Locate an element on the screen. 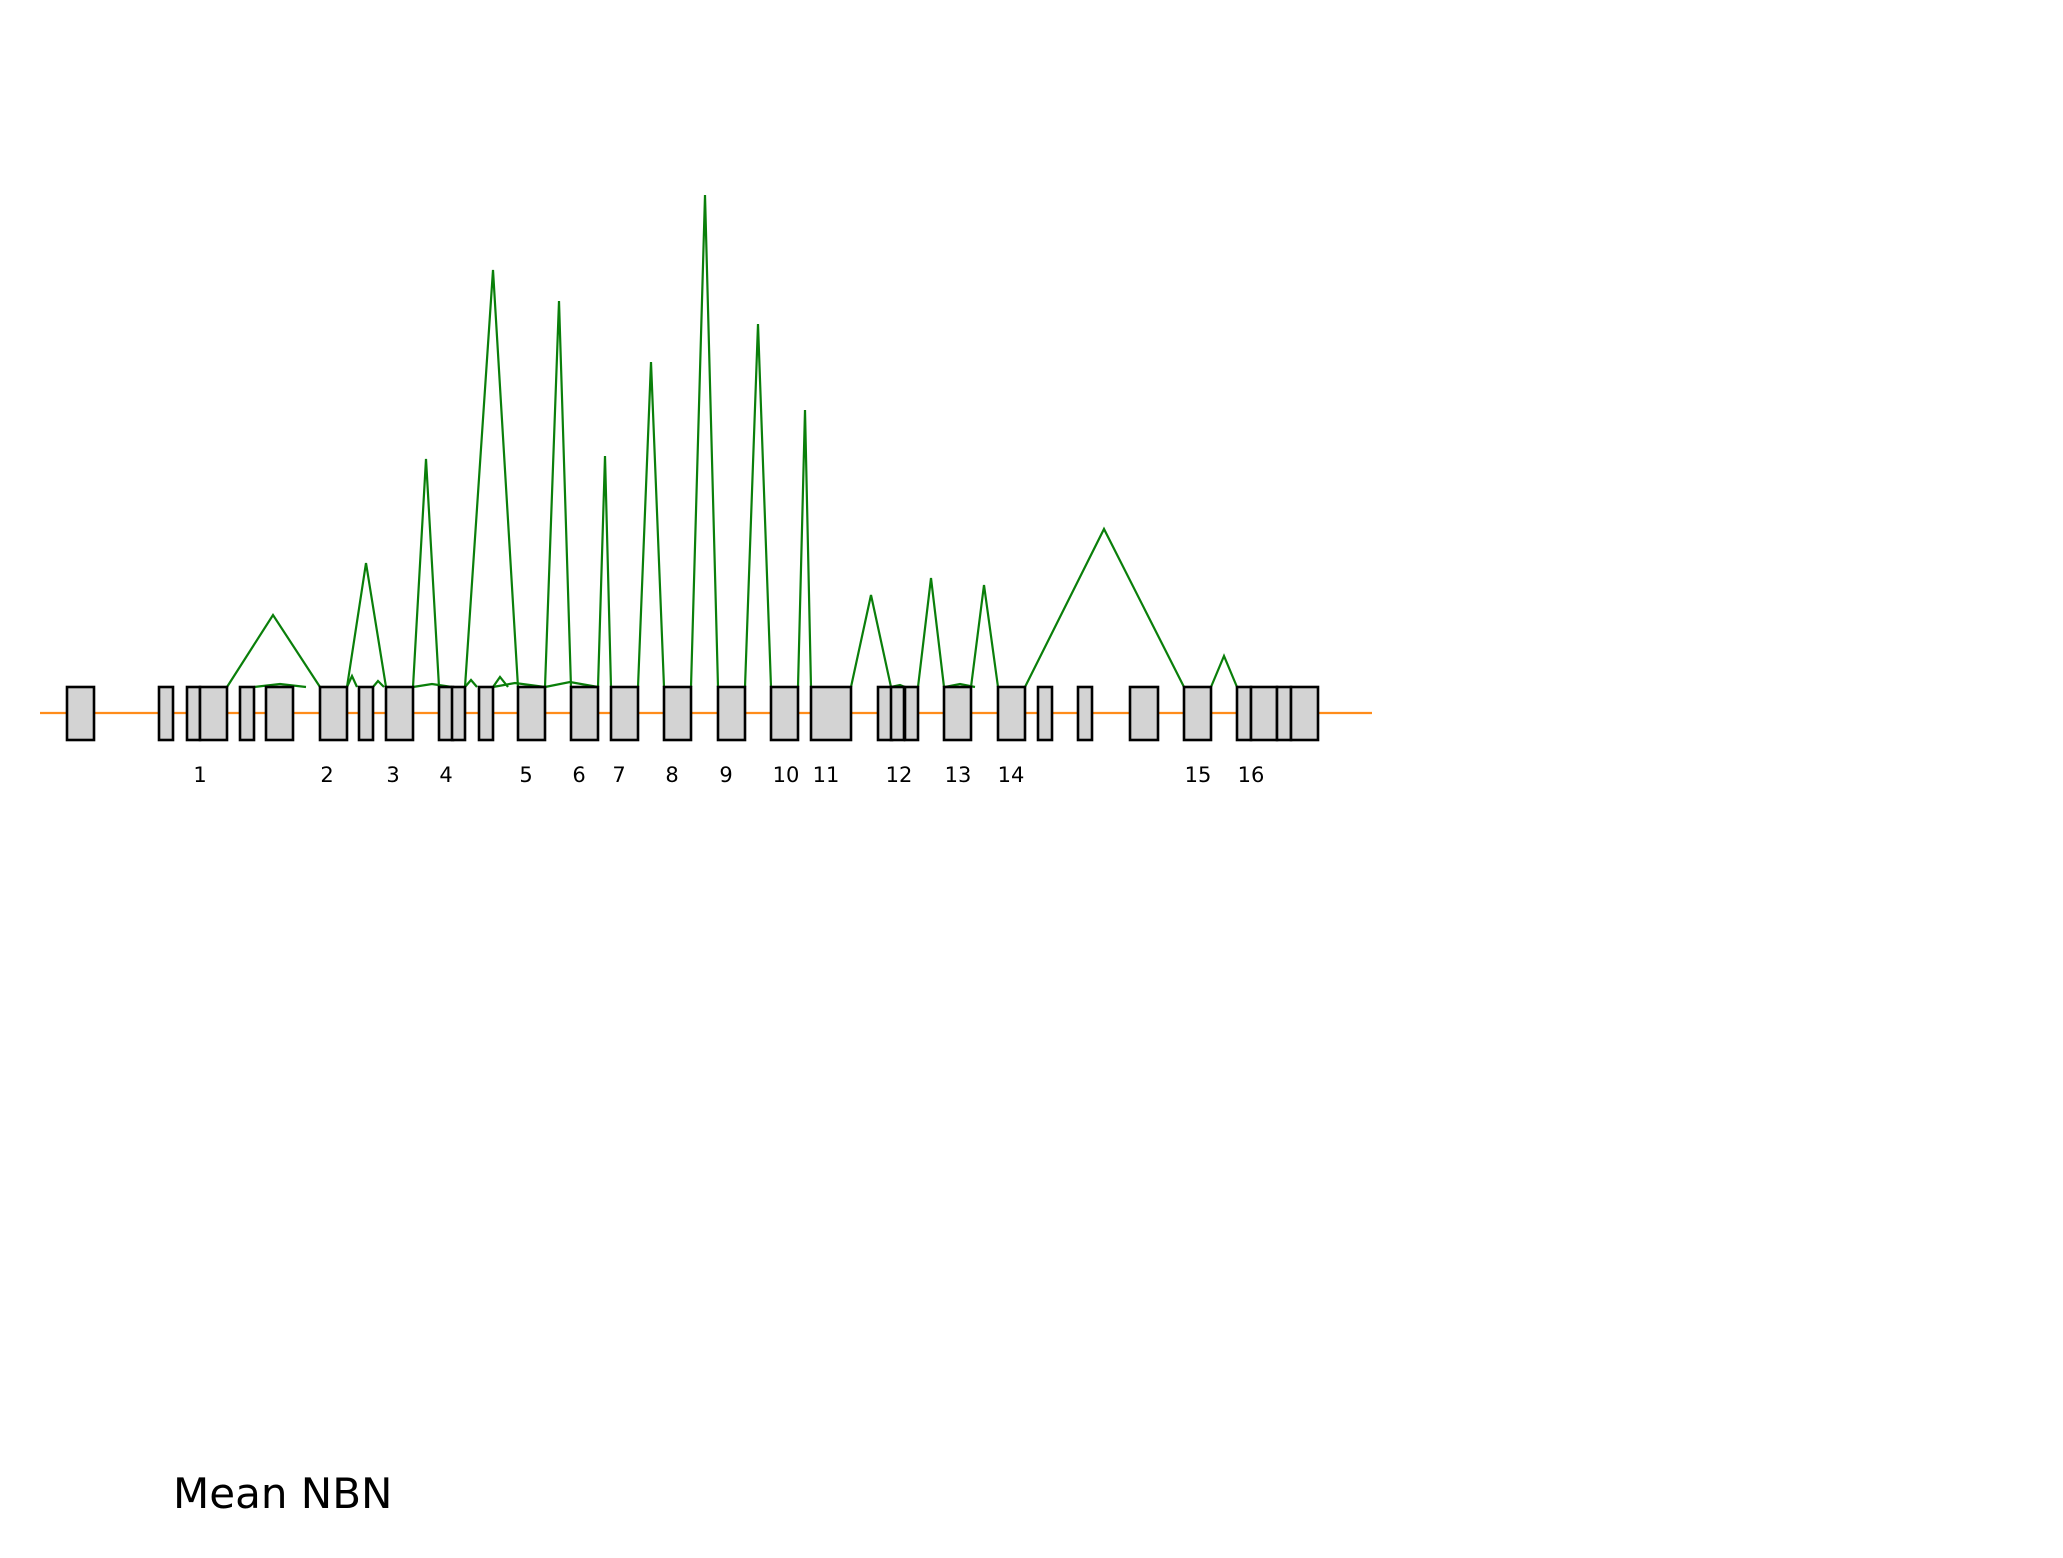  exon-label: 16 is located at coordinates (1251, 775).